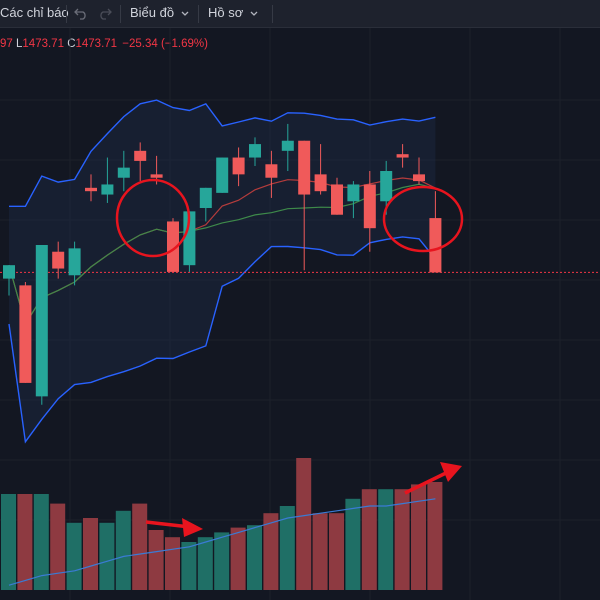 Image resolution: width=600 pixels, height=600 pixels. I want to click on ohlc-low-key: L, so click(19, 44).